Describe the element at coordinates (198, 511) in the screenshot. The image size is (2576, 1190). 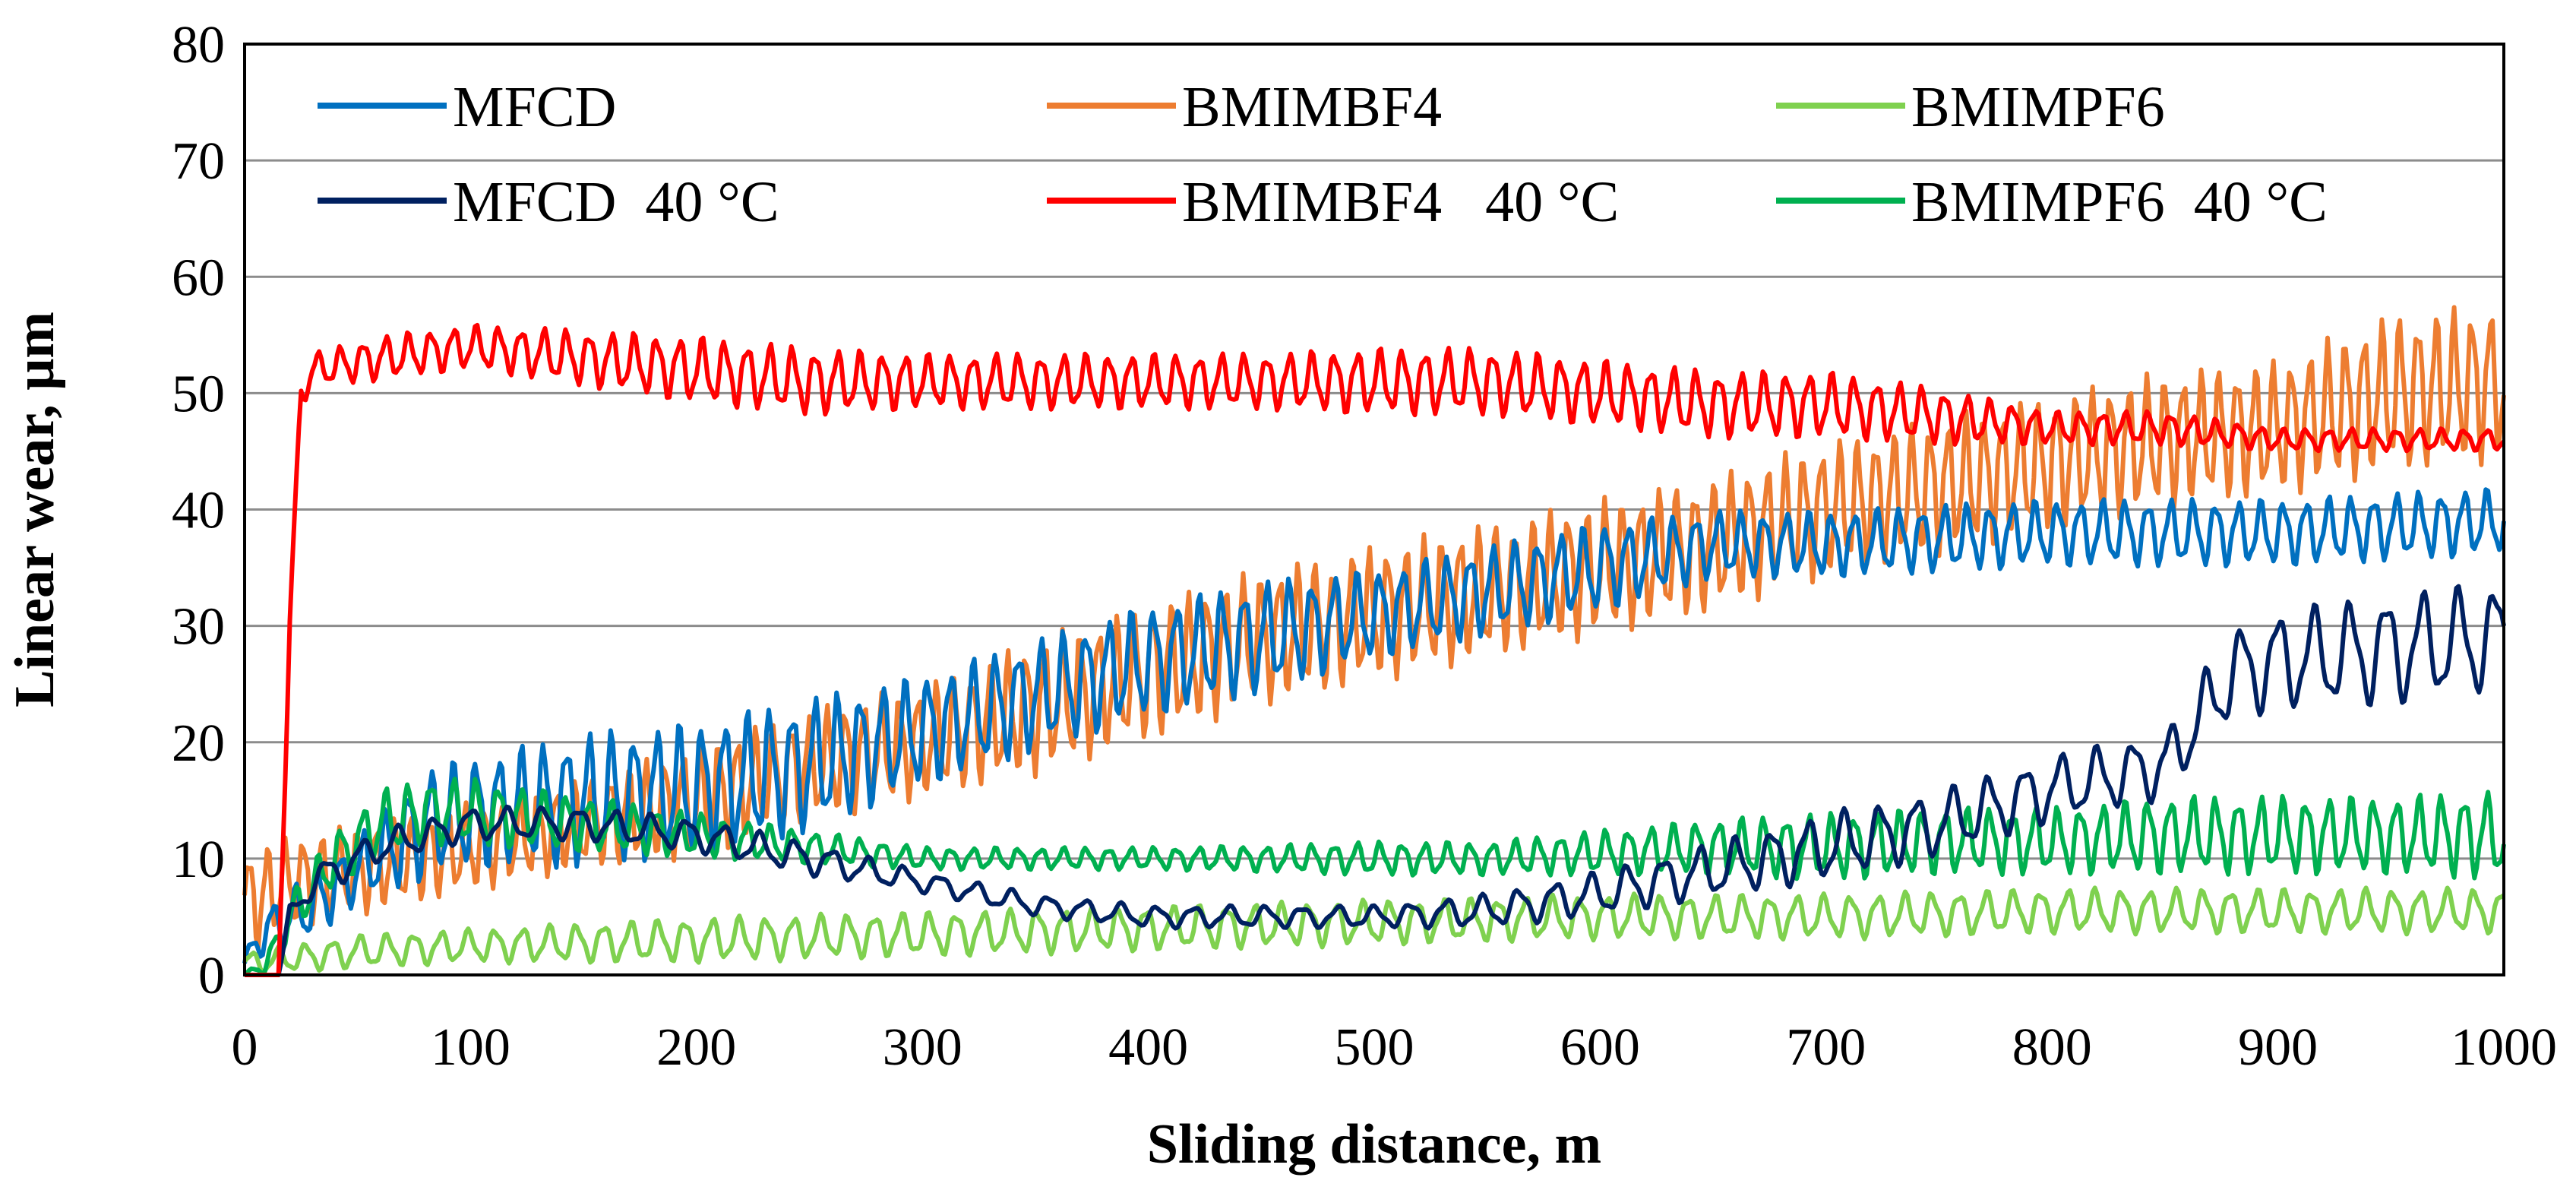
I see `y-tick-label: 40` at that location.